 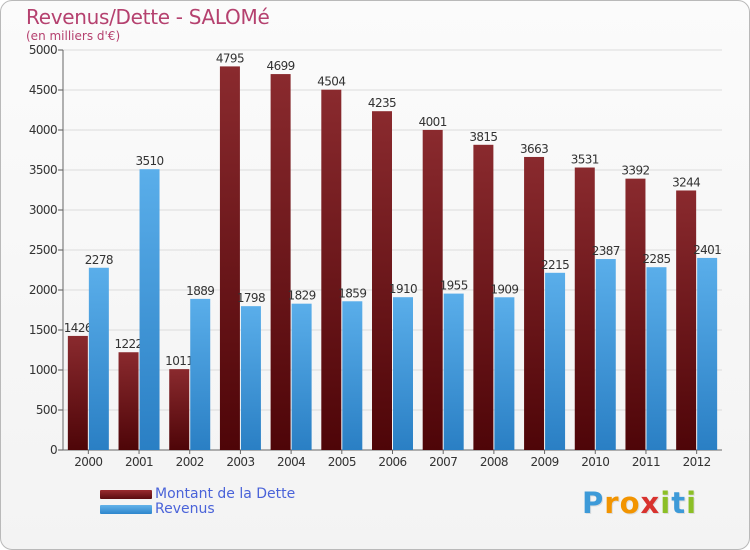 What do you see at coordinates (352, 293) in the screenshot?
I see `data-label-revenus: 1859` at bounding box center [352, 293].